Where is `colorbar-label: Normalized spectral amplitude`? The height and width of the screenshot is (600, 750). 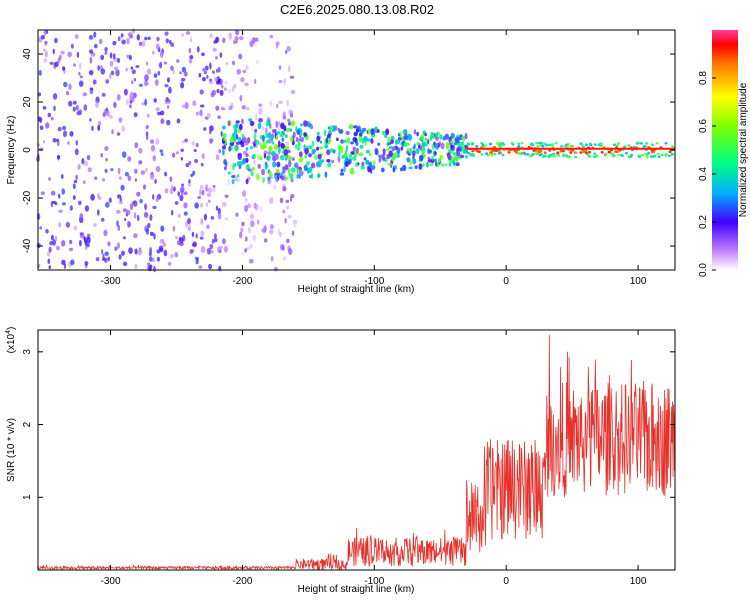
colorbar-label: Normalized spectral amplitude is located at coordinates (743, 149).